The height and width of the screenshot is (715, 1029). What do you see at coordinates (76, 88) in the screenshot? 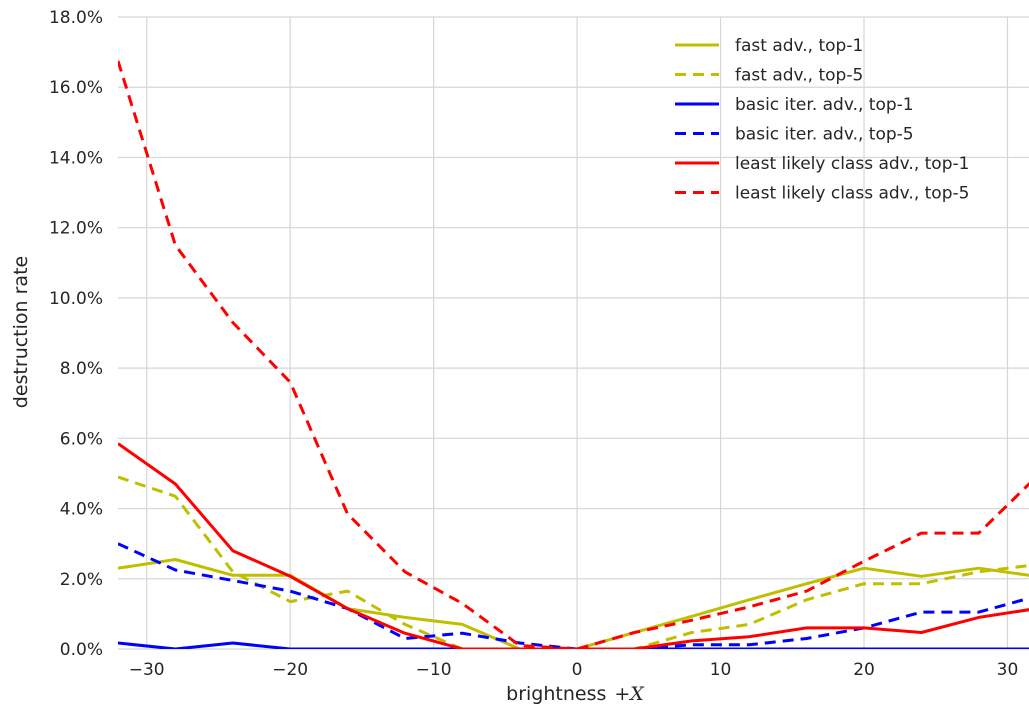
I see `y-tick-label: 16.0%` at bounding box center [76, 88].